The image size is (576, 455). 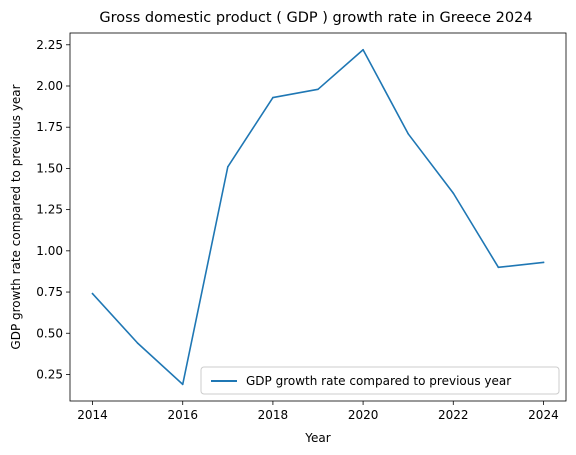 What do you see at coordinates (49, 127) in the screenshot?
I see `y-tick-label: 1.75` at bounding box center [49, 127].